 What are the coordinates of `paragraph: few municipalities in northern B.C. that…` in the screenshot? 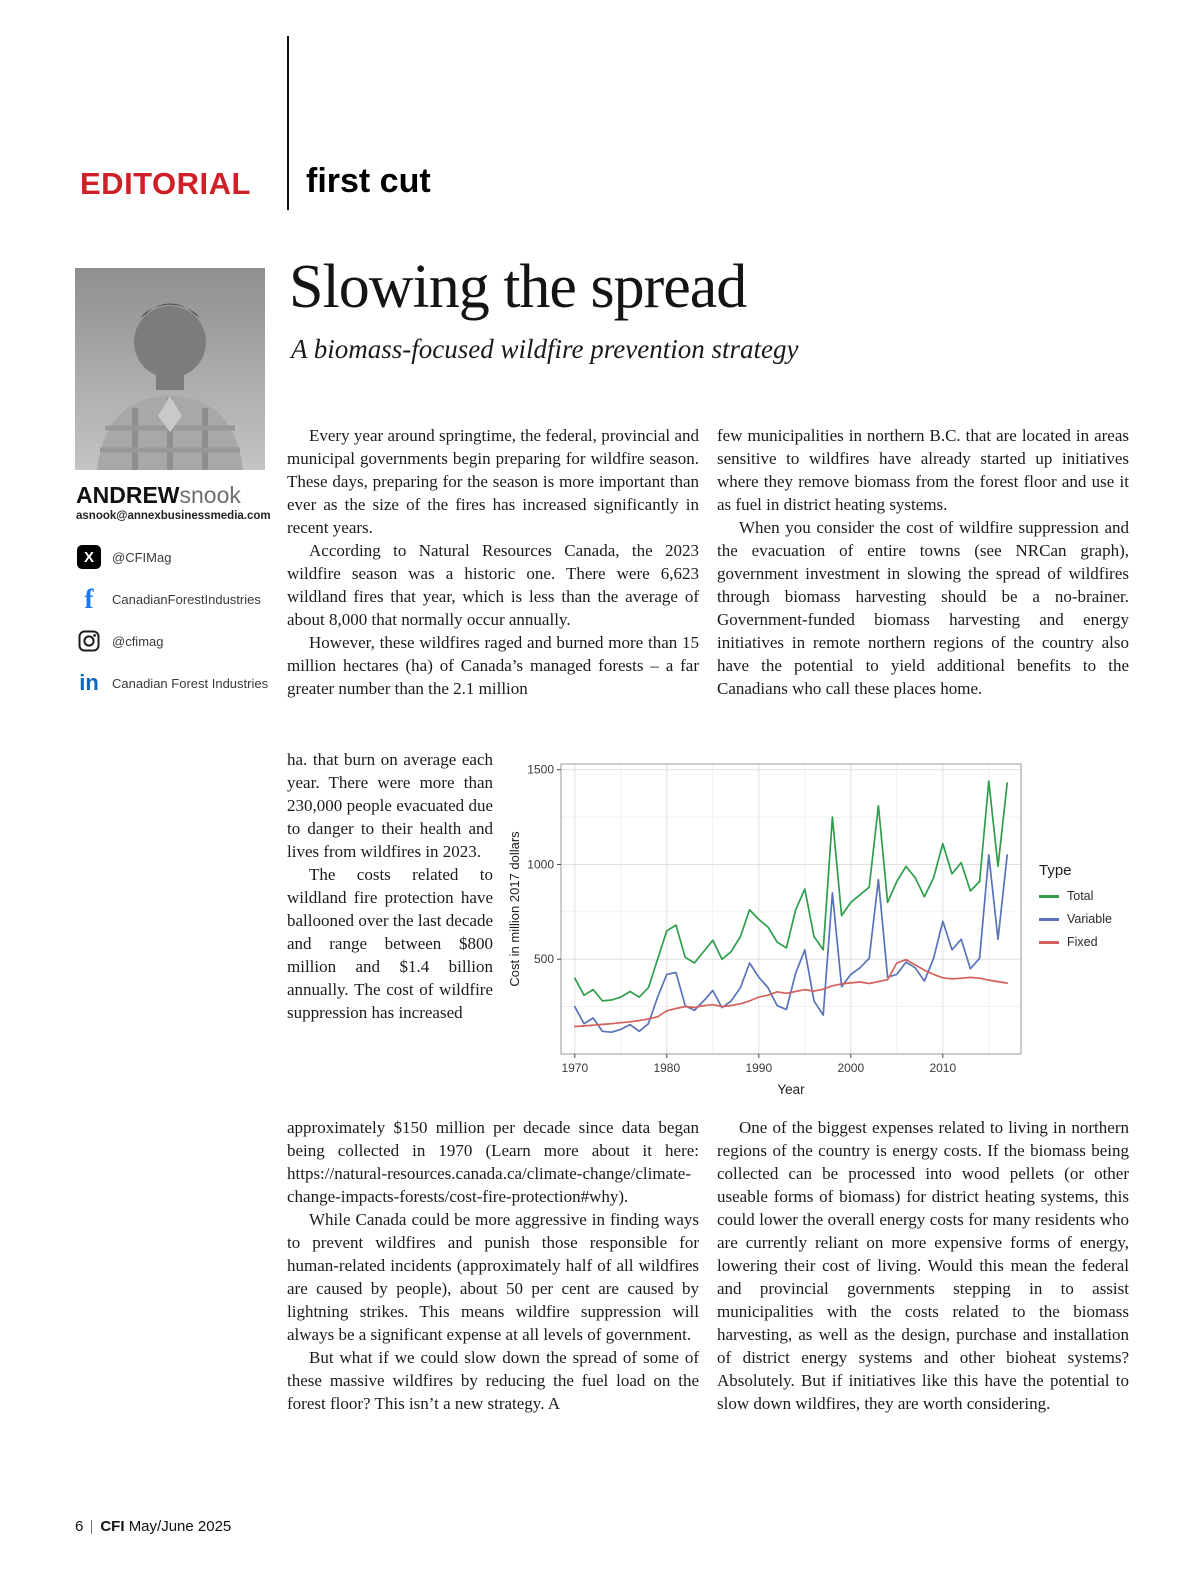 It's located at (923, 470).